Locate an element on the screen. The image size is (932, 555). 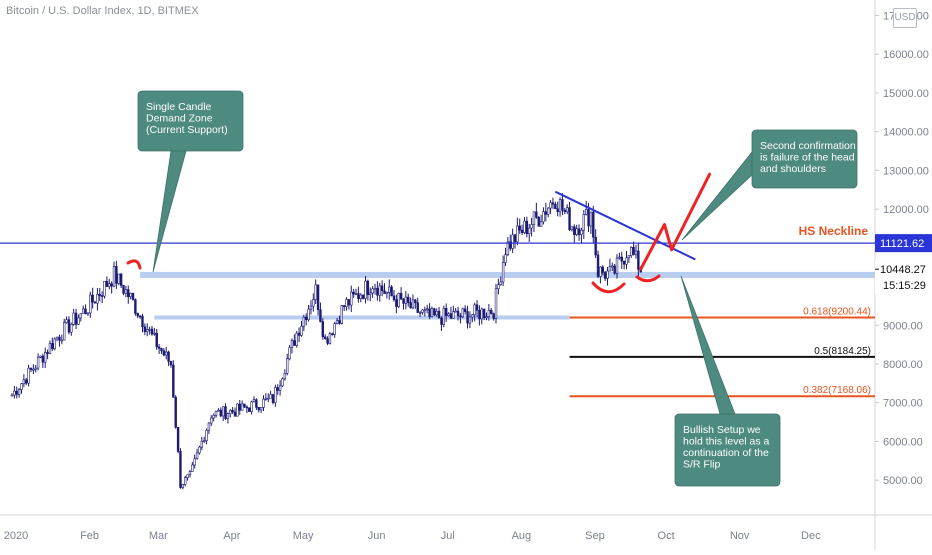
x-tick-label: Apr is located at coordinates (231, 536).